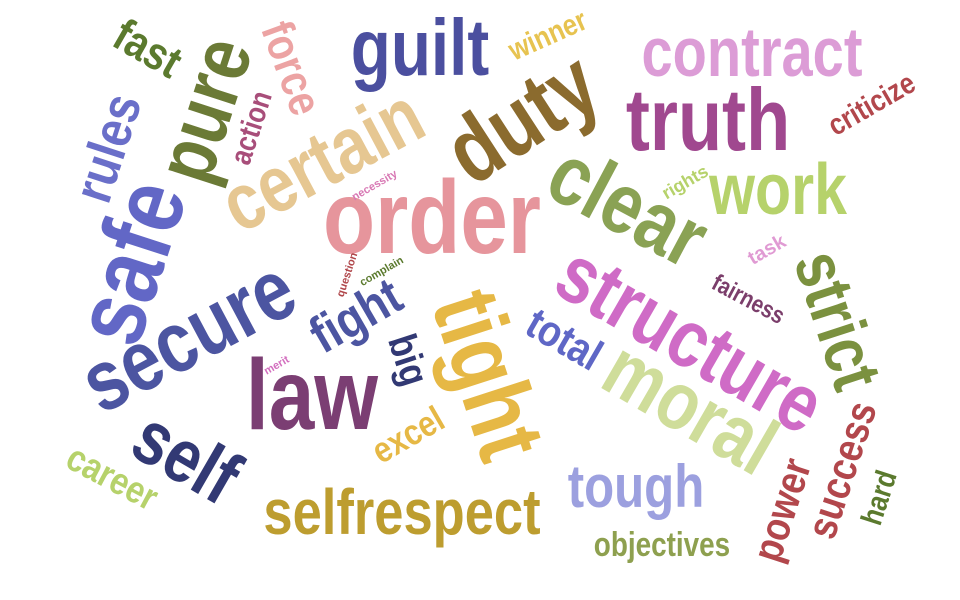 The image size is (960, 600). Describe the element at coordinates (432, 218) in the screenshot. I see `word-order: order` at that location.